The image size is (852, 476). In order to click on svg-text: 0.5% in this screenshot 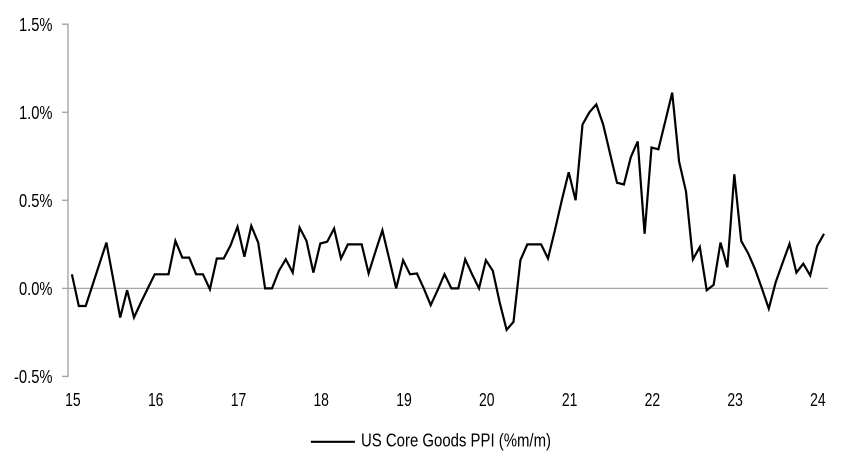, I will do `click(36, 201)`.